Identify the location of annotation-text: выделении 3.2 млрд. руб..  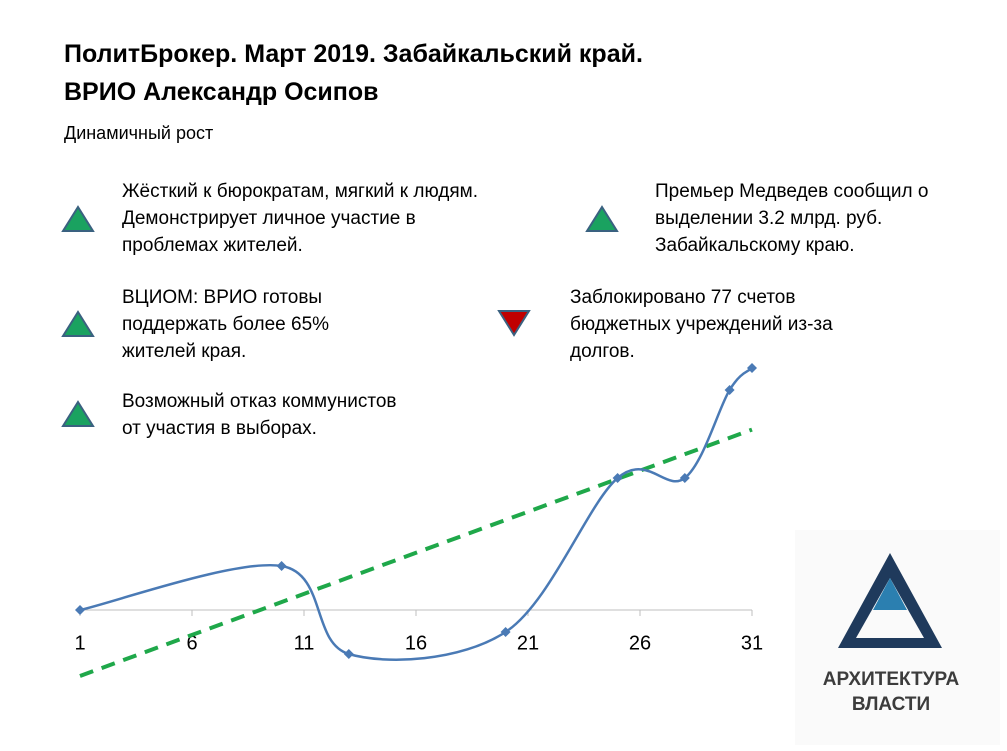
(768, 218).